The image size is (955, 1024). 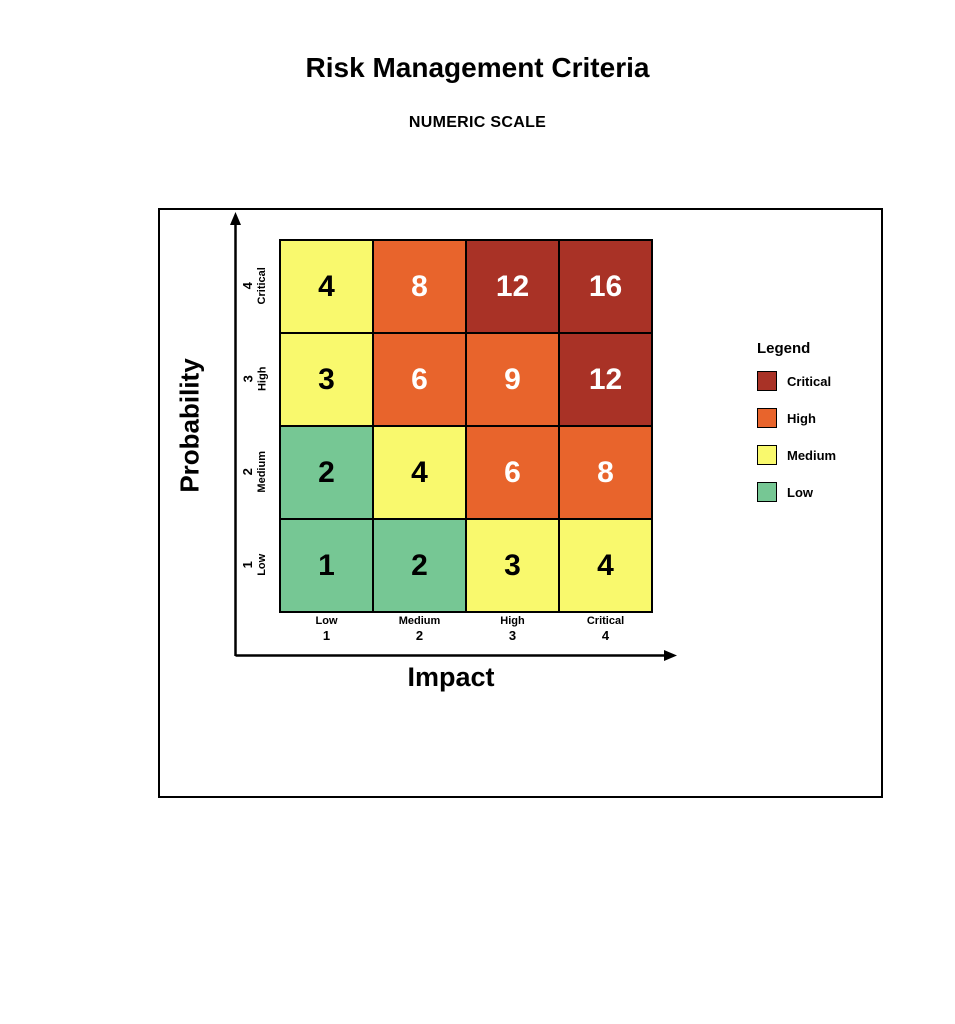 What do you see at coordinates (451, 677) in the screenshot?
I see `x-axis-label: Impact` at bounding box center [451, 677].